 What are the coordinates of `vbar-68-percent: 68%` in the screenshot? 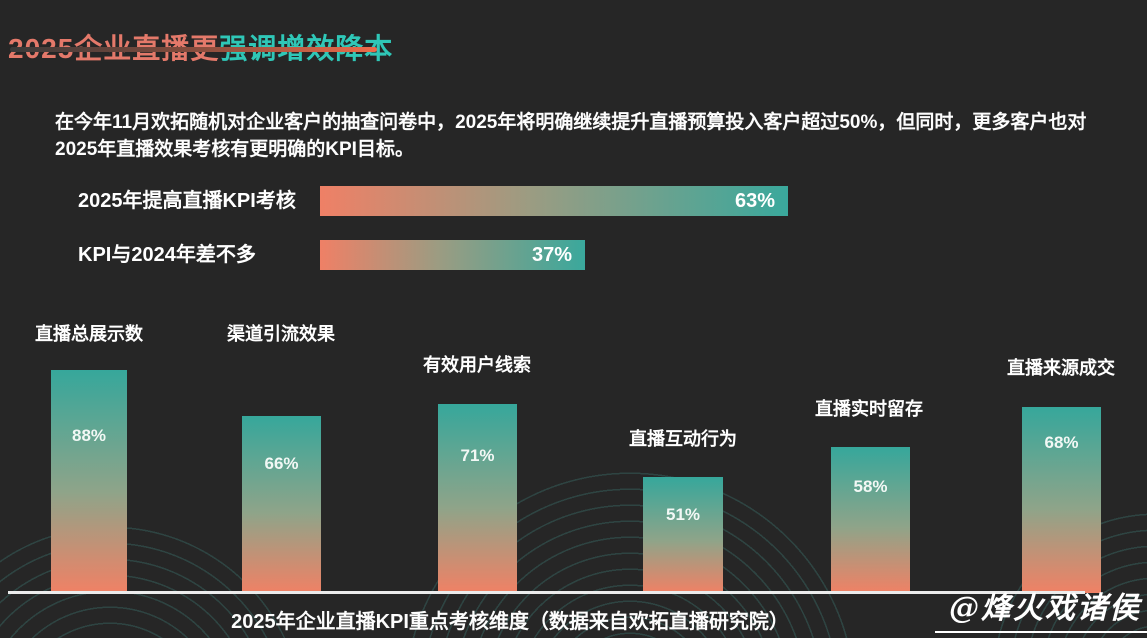 It's located at (1061, 500).